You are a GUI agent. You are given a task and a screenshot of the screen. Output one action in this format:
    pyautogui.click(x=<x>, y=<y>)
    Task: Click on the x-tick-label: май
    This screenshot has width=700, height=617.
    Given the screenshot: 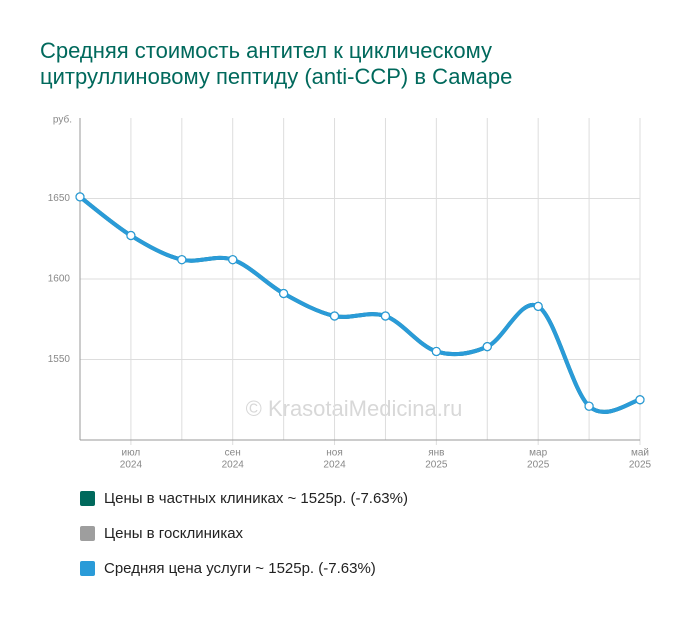 What is the action you would take?
    pyautogui.click(x=640, y=453)
    